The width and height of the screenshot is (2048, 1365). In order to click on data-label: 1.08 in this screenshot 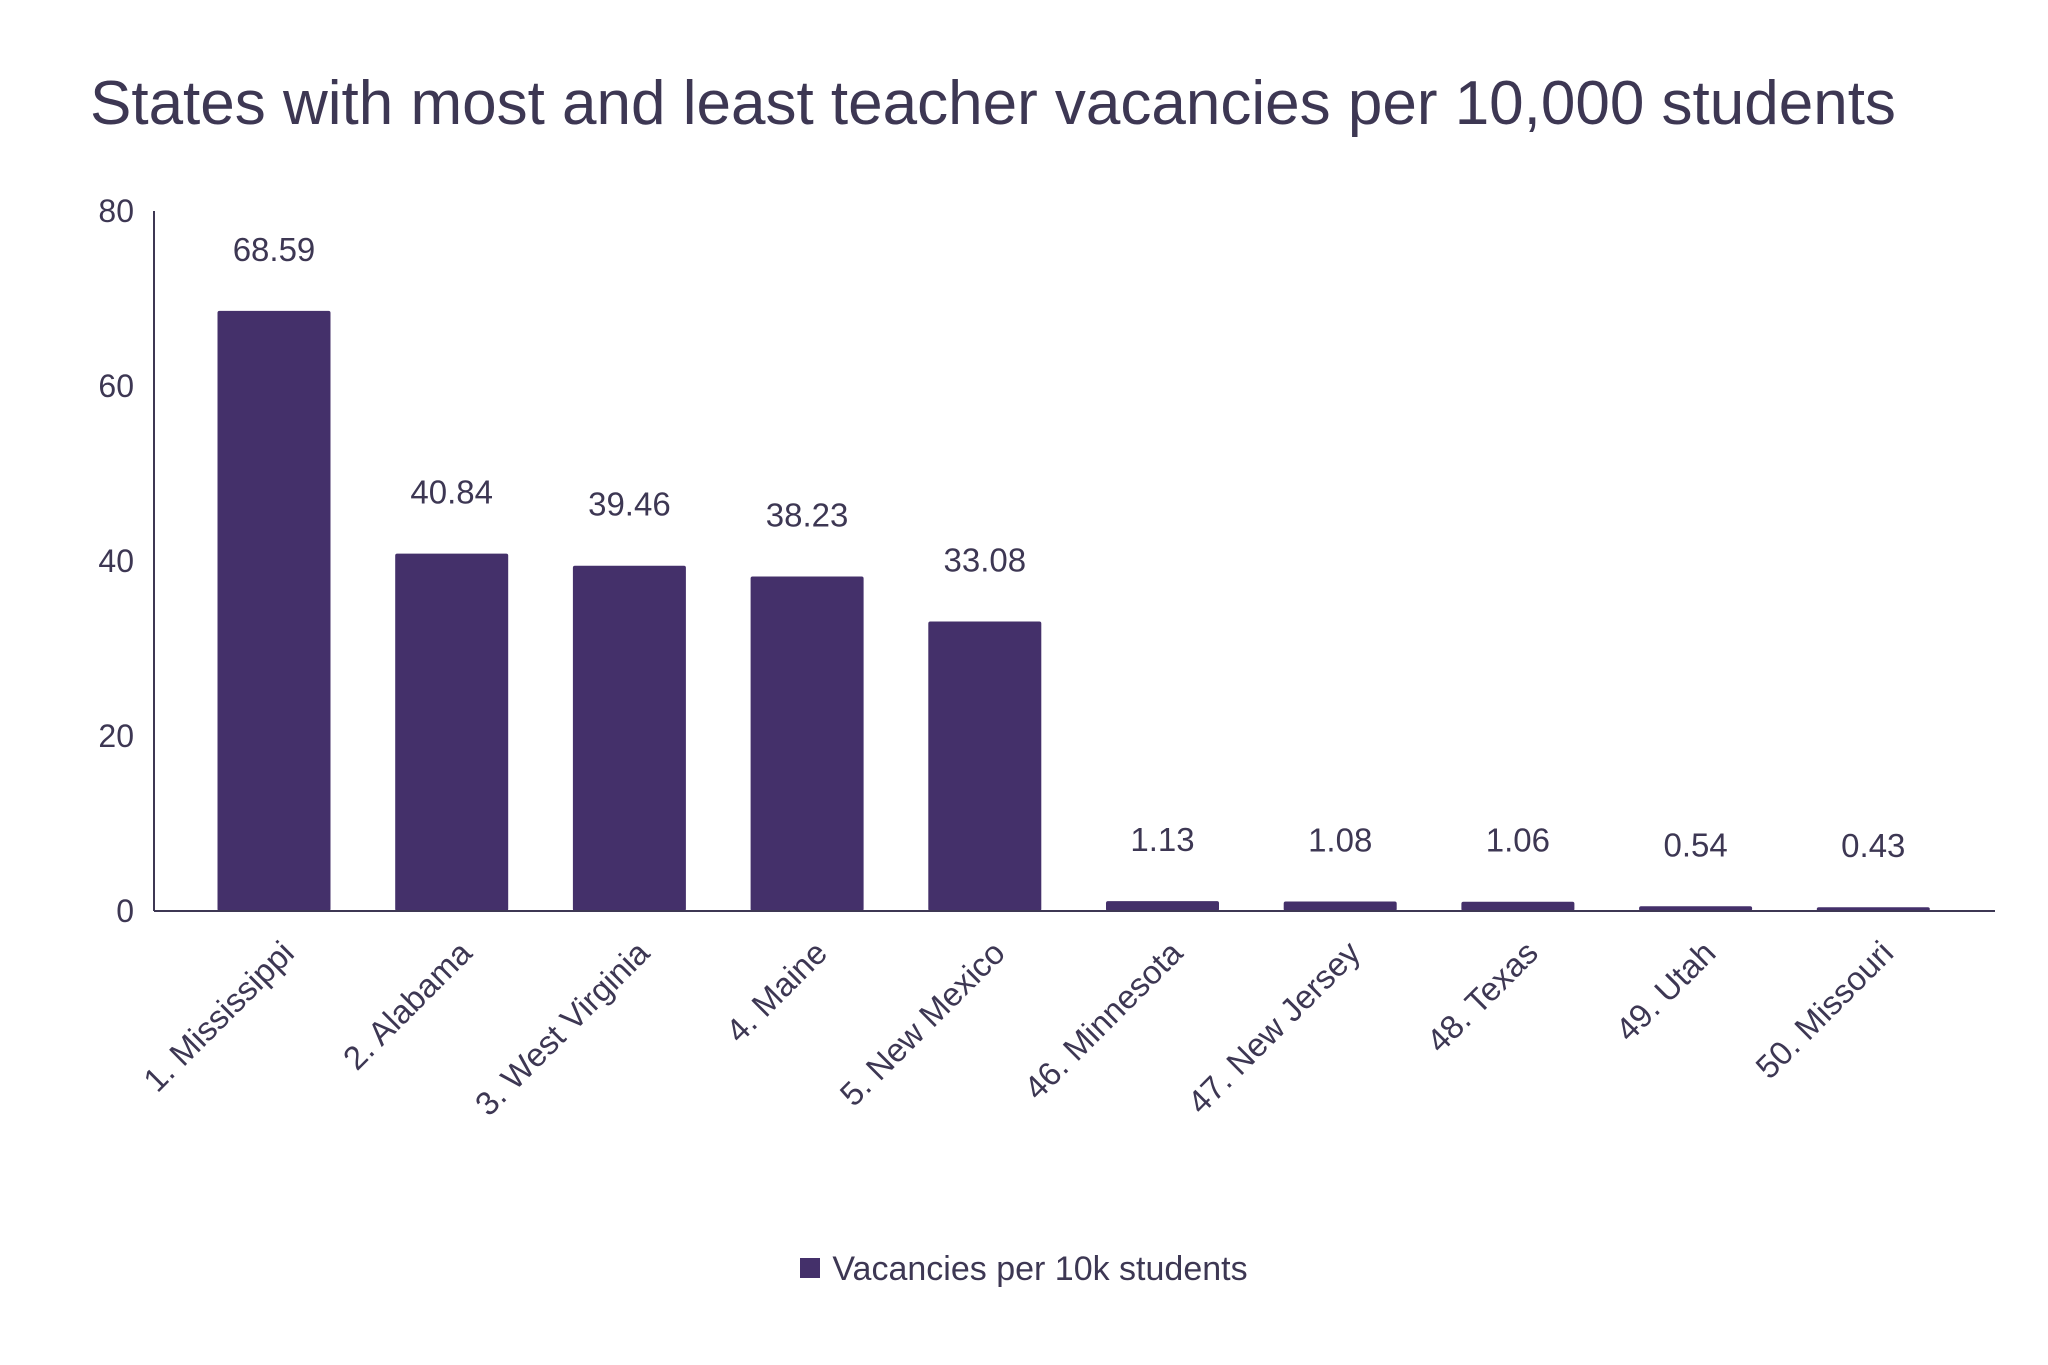, I will do `click(1340, 840)`.